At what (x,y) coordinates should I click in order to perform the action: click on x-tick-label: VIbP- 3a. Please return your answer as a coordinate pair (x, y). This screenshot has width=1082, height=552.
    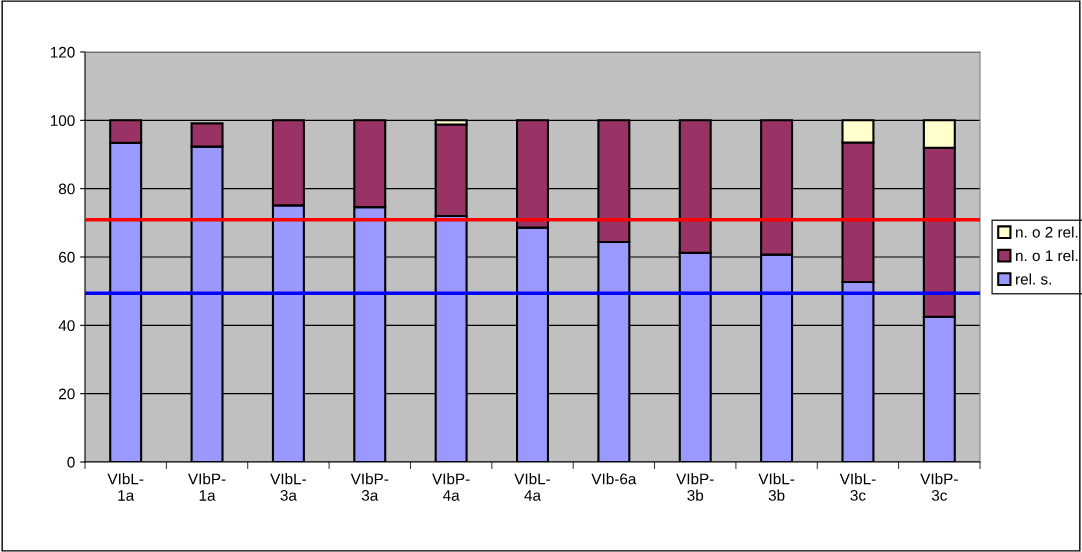
    Looking at the image, I should click on (369, 487).